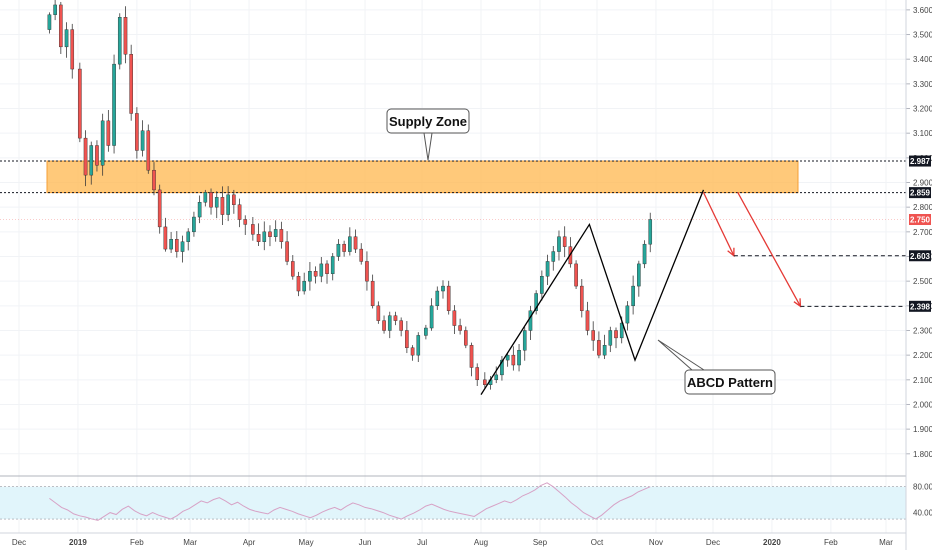 The height and width of the screenshot is (550, 932). Describe the element at coordinates (306, 542) in the screenshot. I see `time-tick-label: May` at that location.